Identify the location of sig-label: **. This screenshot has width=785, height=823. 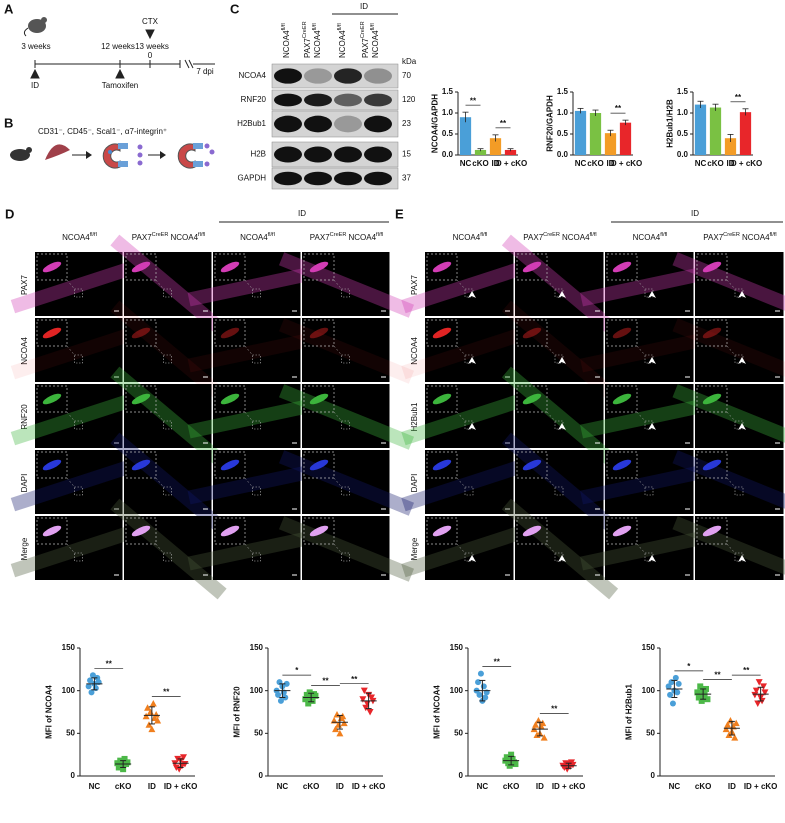
(497, 662).